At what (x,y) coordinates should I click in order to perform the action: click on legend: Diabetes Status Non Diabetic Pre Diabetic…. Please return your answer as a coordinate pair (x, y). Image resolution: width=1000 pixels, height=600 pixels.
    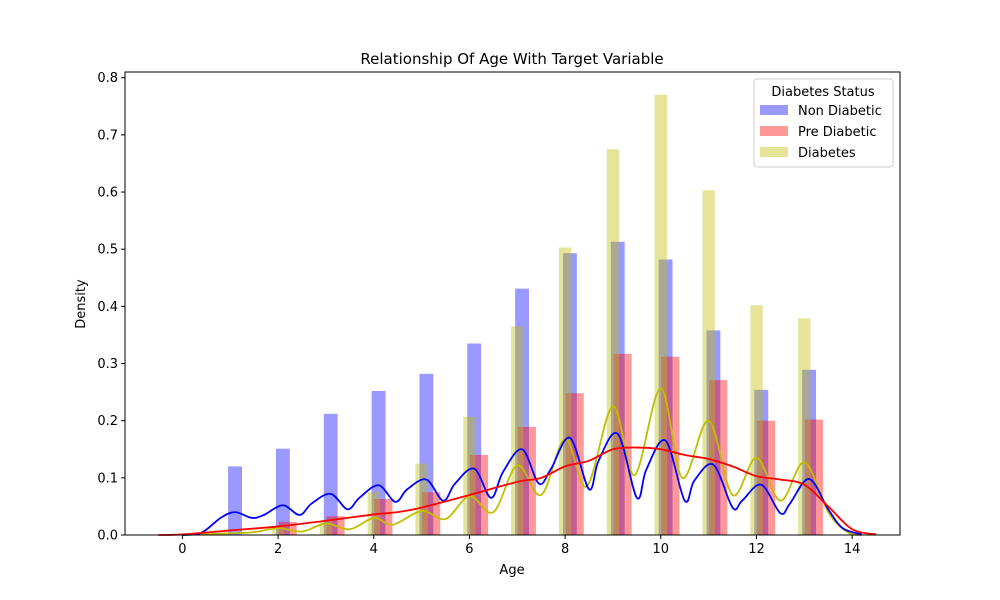
    Looking at the image, I should click on (823, 123).